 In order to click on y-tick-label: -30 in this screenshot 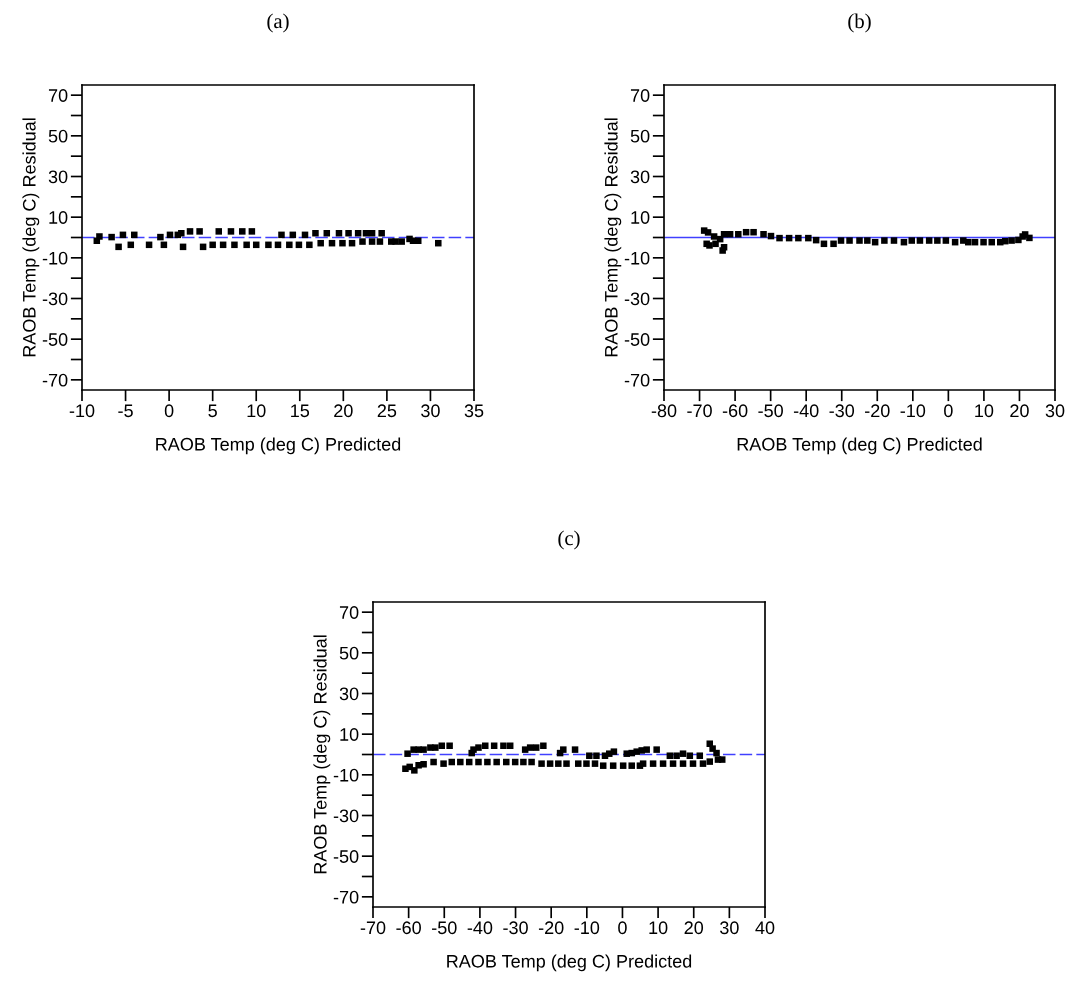, I will do `click(55, 299)`.